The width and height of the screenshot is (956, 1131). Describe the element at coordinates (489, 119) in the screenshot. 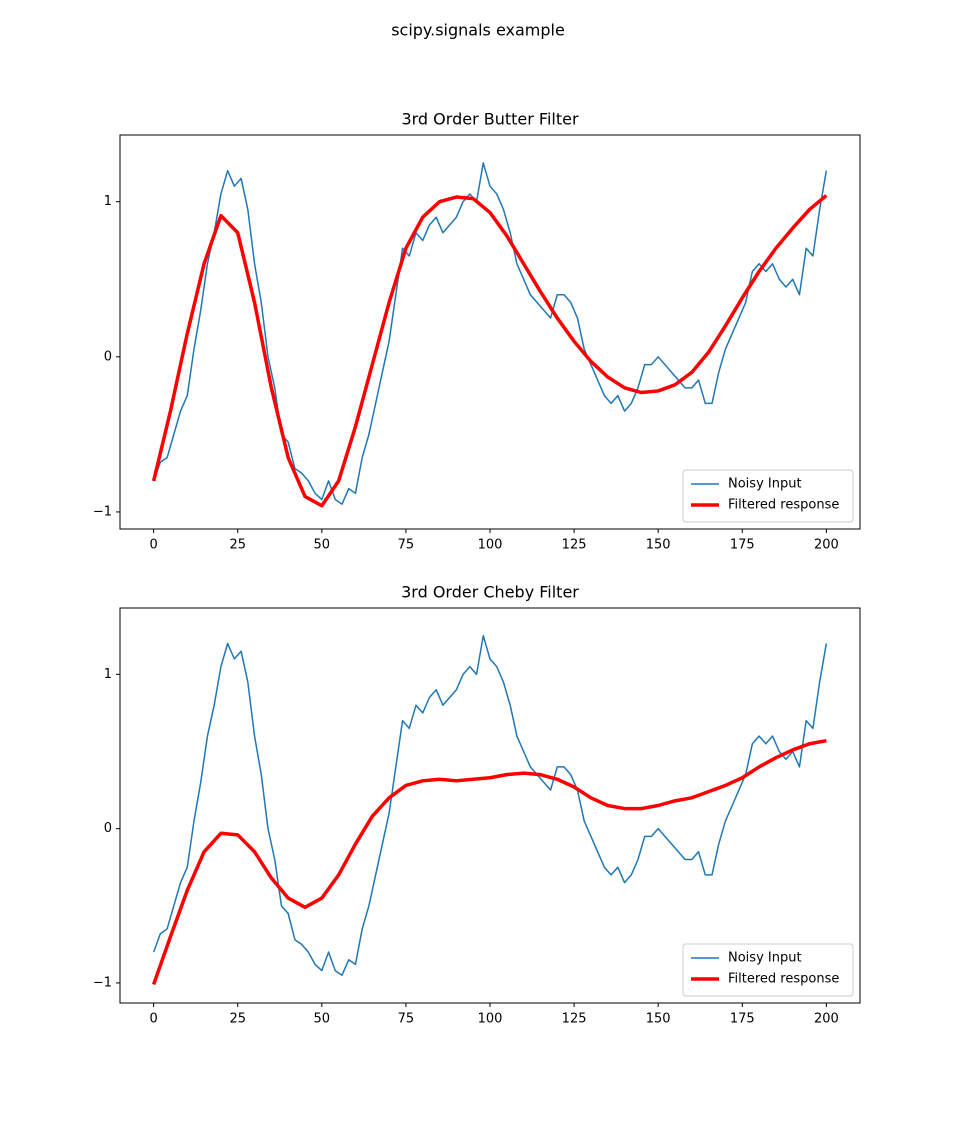

I see `axes-title: 3rd Order Butter Filter` at that location.